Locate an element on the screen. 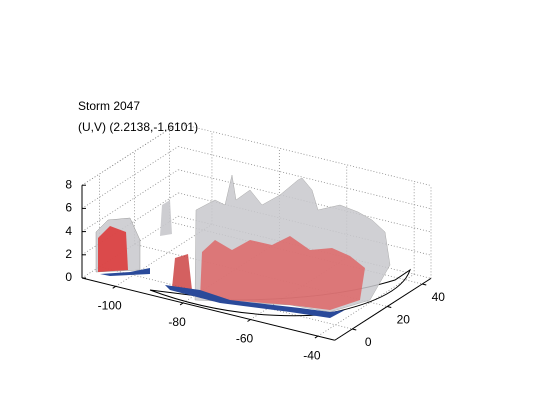  chart-title: Storm 2047 is located at coordinates (109, 106).